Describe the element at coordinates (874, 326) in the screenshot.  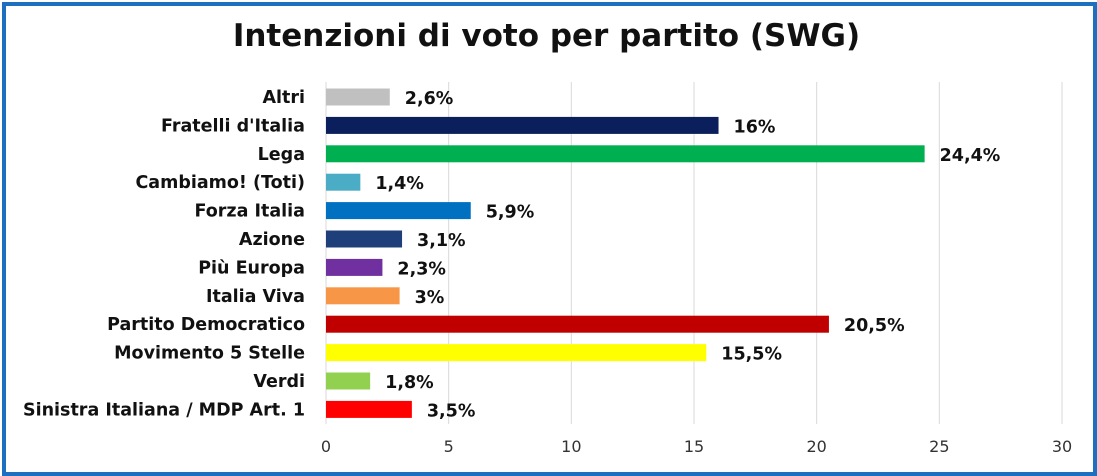
I see `data-label: 20,5%` at that location.